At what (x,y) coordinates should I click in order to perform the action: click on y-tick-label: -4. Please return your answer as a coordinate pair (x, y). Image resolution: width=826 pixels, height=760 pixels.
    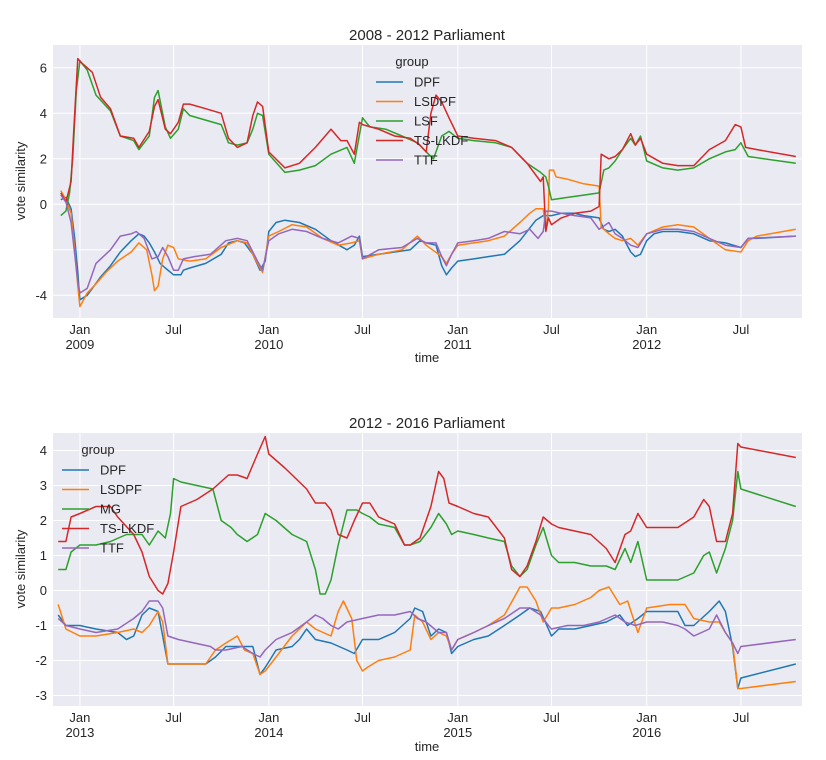
    Looking at the image, I should click on (41, 295).